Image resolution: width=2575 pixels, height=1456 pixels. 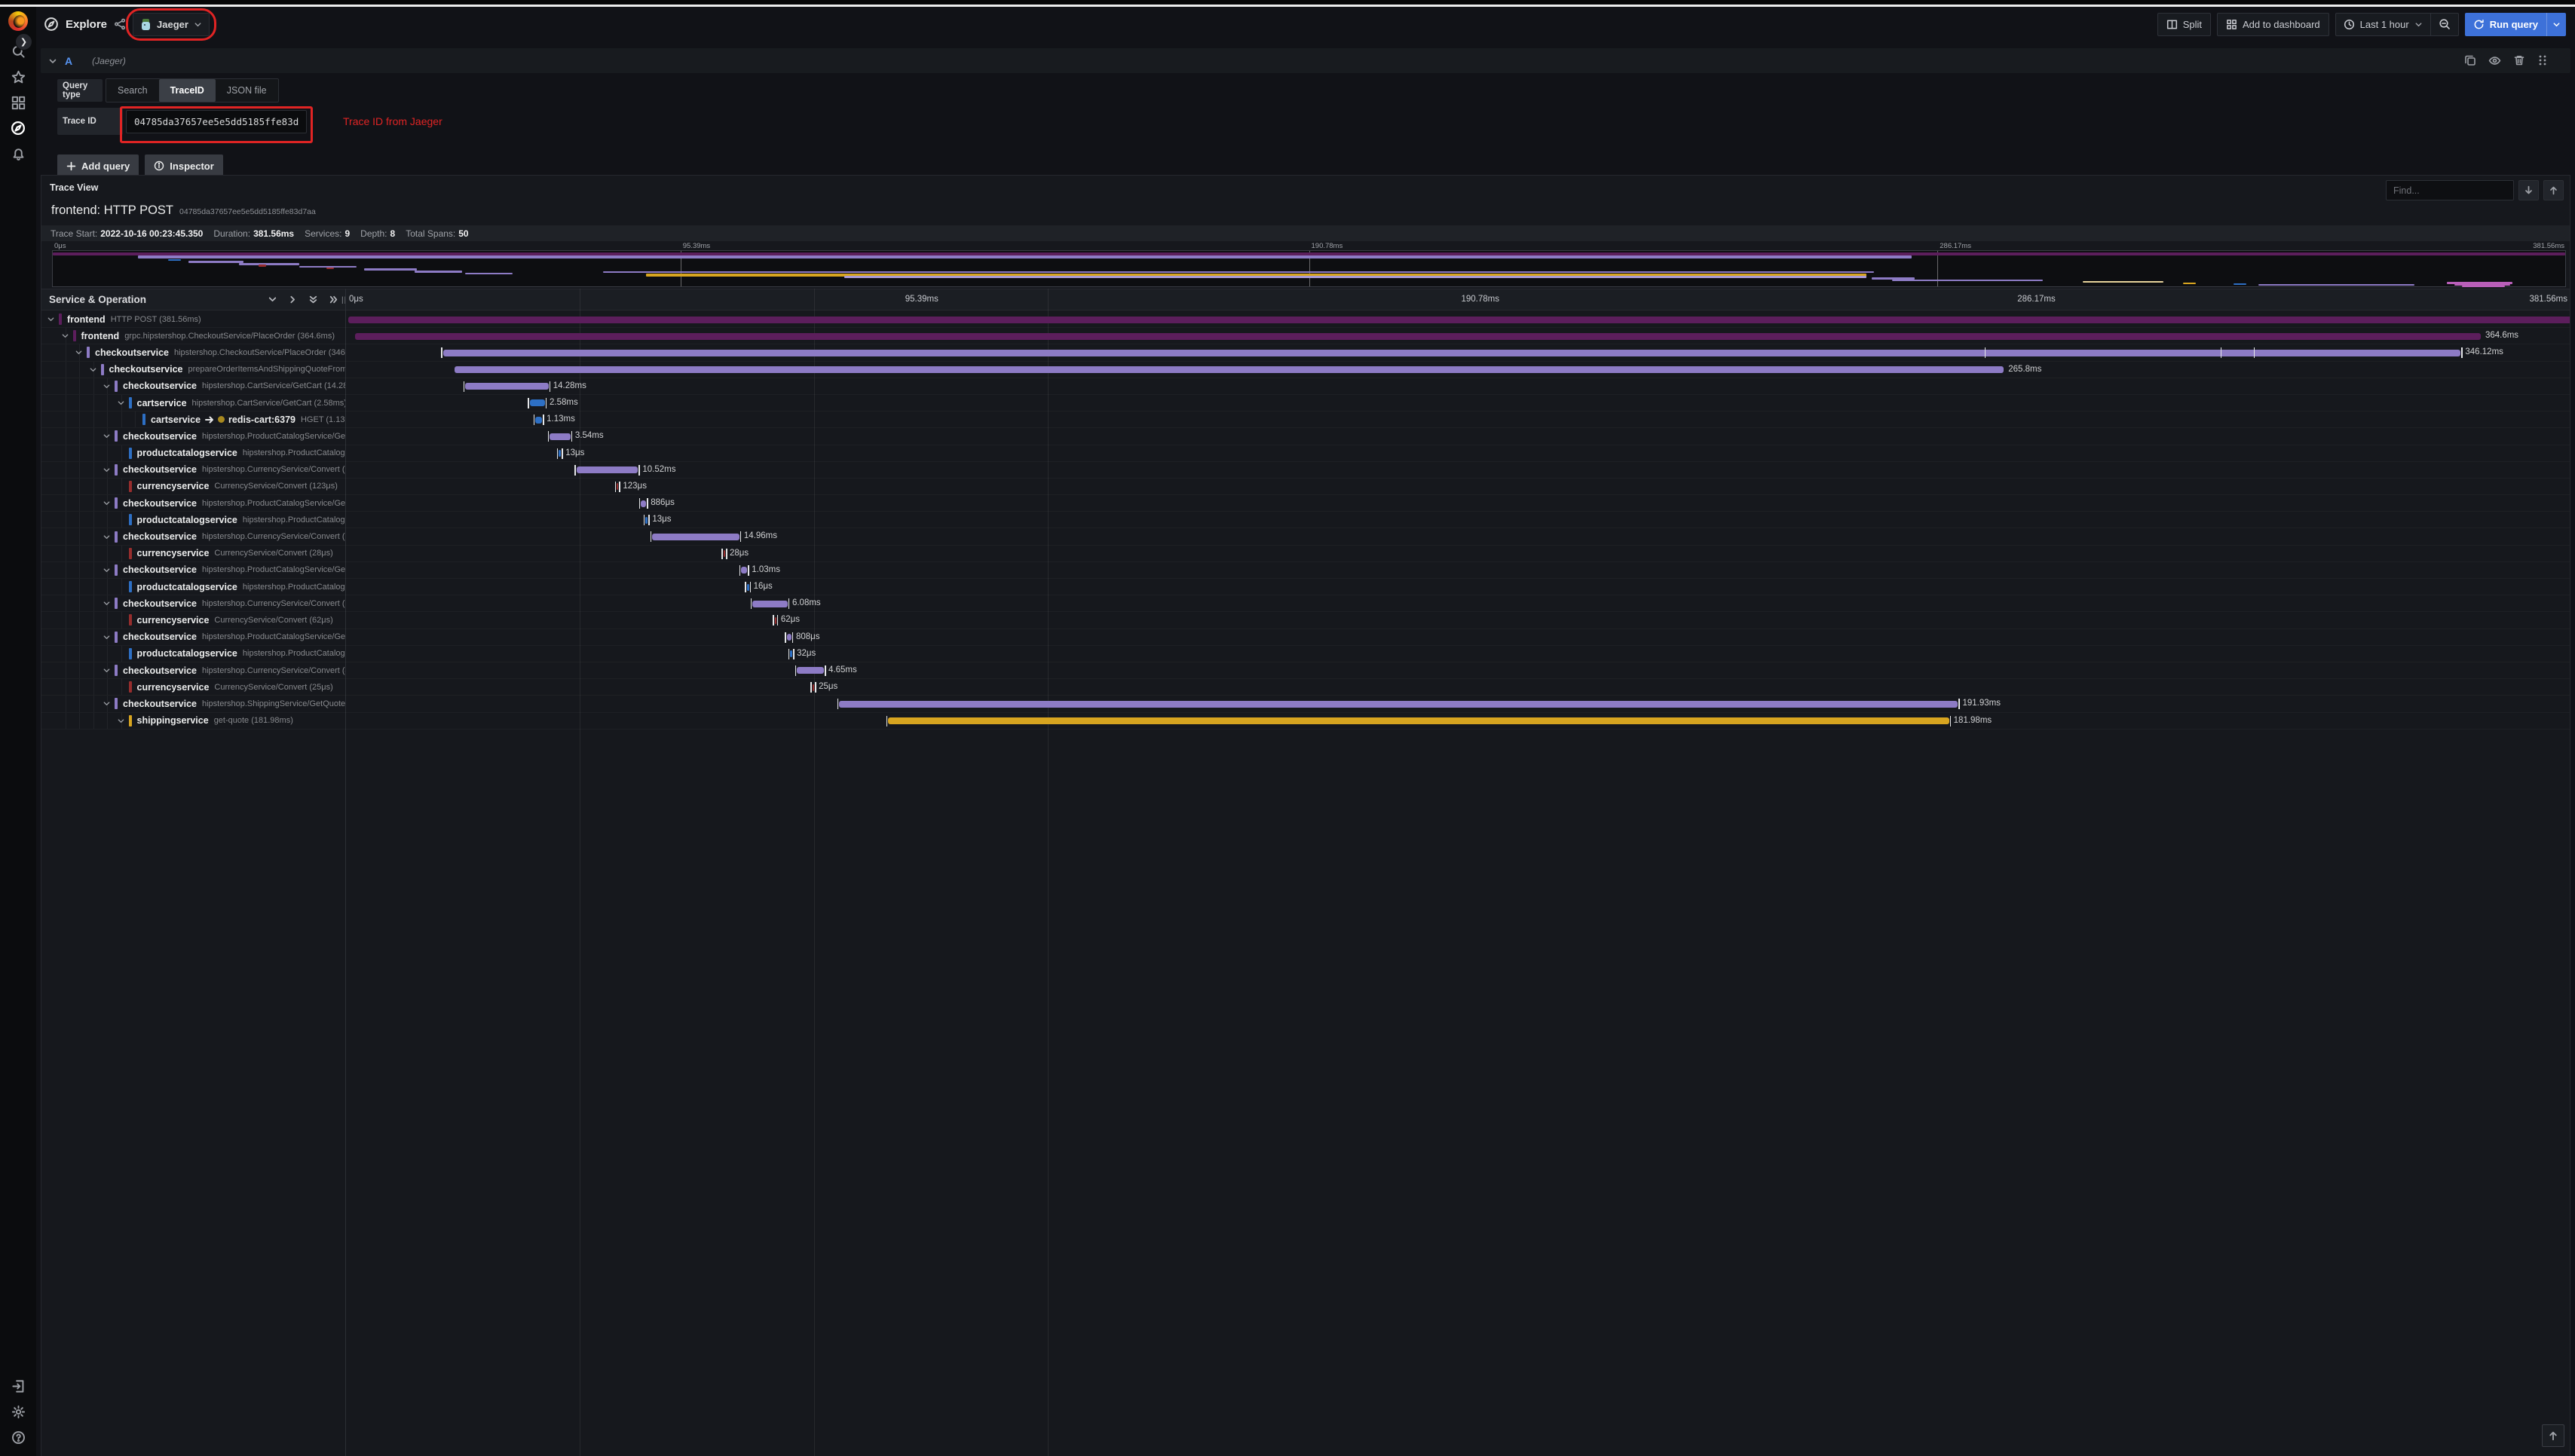 What do you see at coordinates (1457, 436) in the screenshot?
I see `span-timeline-cell: 3.54ms` at bounding box center [1457, 436].